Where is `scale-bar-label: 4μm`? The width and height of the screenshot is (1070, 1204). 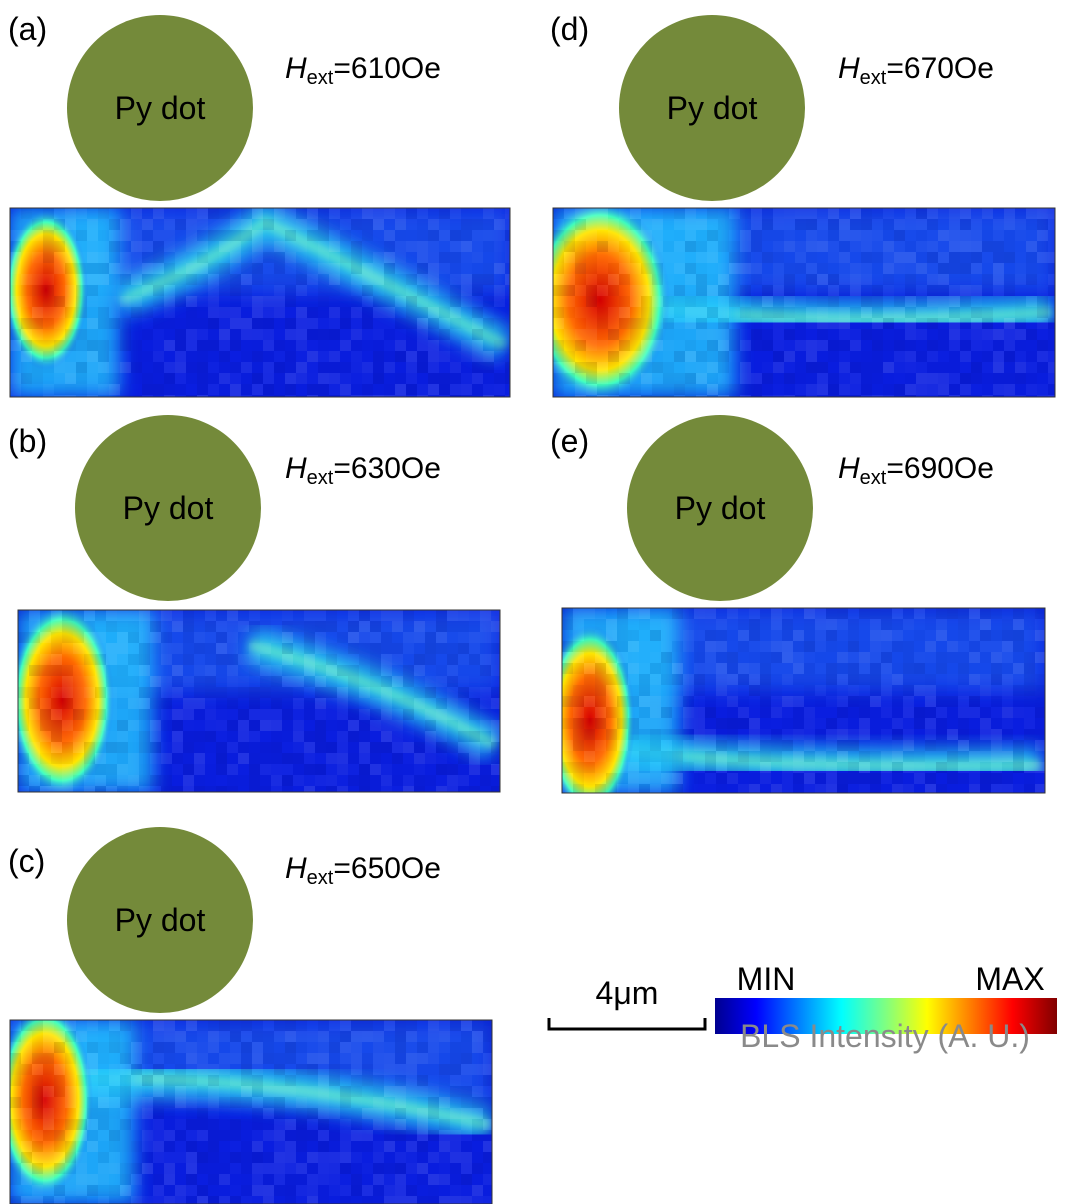
scale-bar-label: 4μm is located at coordinates (627, 993).